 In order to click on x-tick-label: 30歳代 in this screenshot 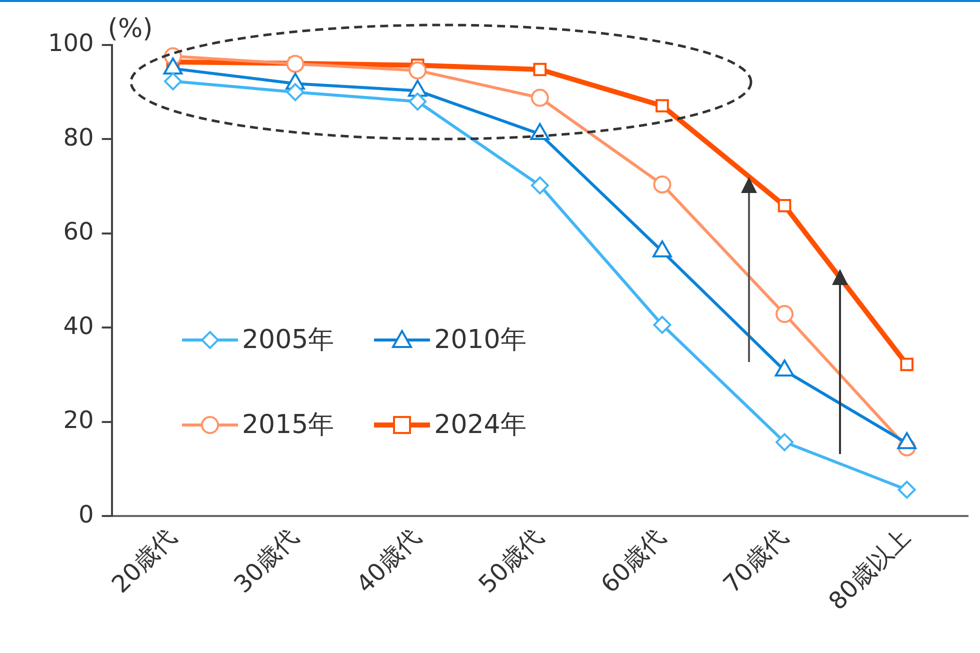, I will do `click(266, 561)`.